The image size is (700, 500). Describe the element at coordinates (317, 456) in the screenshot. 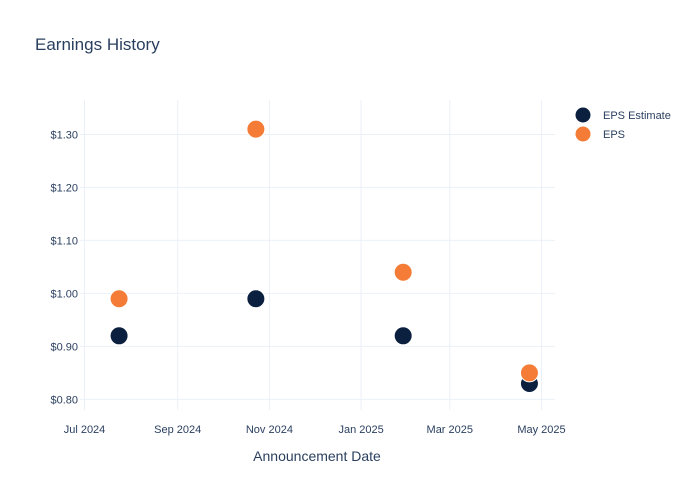

I see `x-axis-title: Announcement Date` at that location.